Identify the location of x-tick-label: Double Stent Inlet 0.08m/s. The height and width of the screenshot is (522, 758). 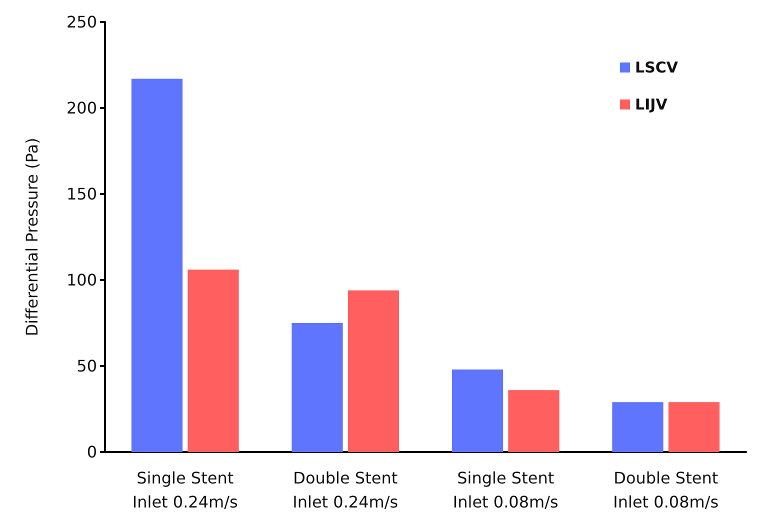
(666, 490).